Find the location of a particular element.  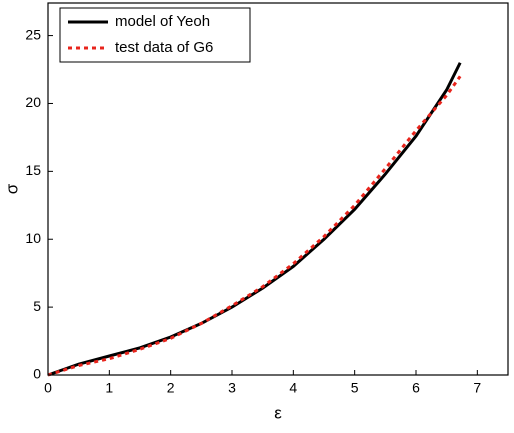

x-tick-label: 4 is located at coordinates (293, 388).